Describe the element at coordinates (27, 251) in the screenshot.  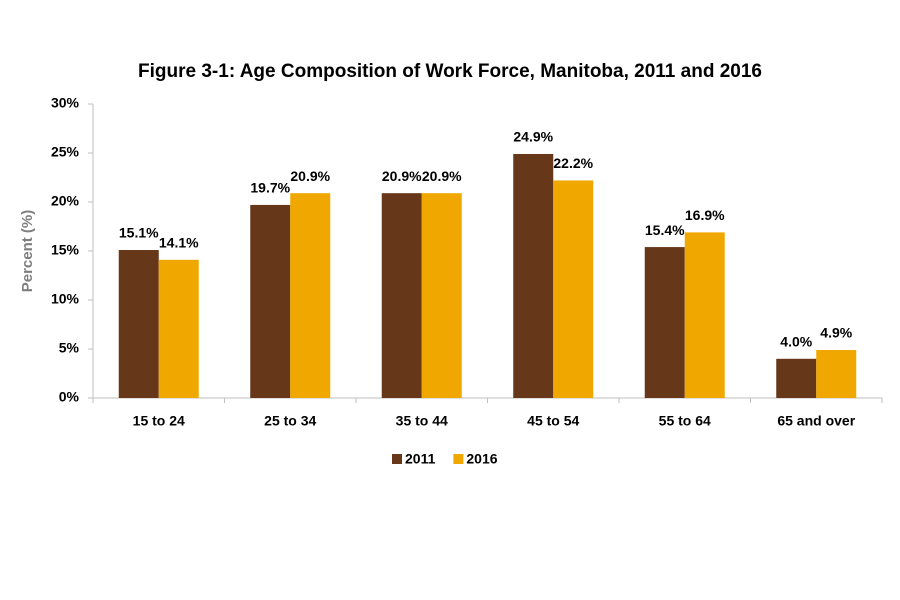
I see `y-axis-label: Percent (%)` at that location.